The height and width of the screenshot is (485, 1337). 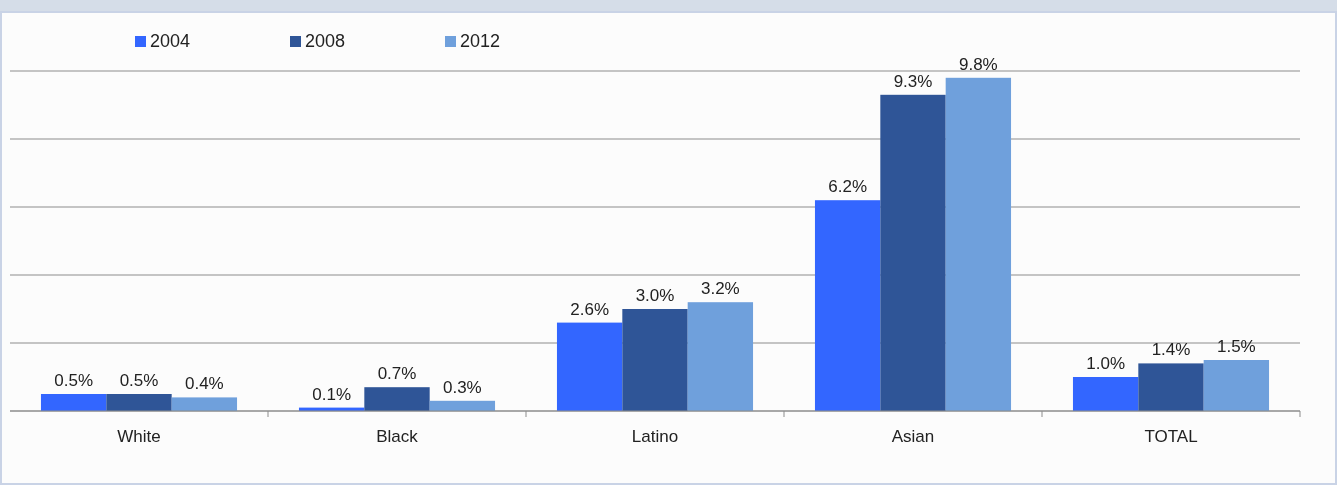 What do you see at coordinates (1236, 346) in the screenshot?
I see `data-label: 1.5%` at bounding box center [1236, 346].